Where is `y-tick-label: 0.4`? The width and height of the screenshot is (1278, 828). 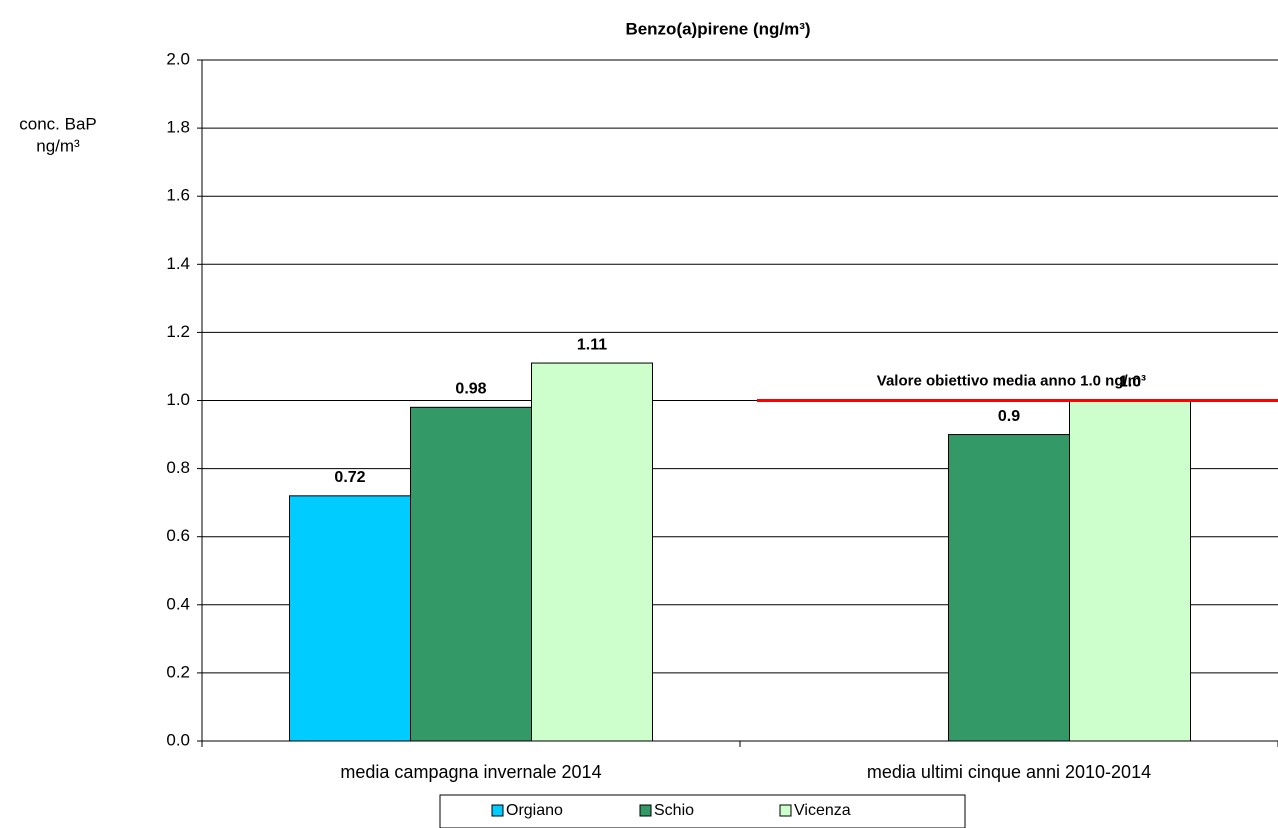 y-tick-label: 0.4 is located at coordinates (178, 603).